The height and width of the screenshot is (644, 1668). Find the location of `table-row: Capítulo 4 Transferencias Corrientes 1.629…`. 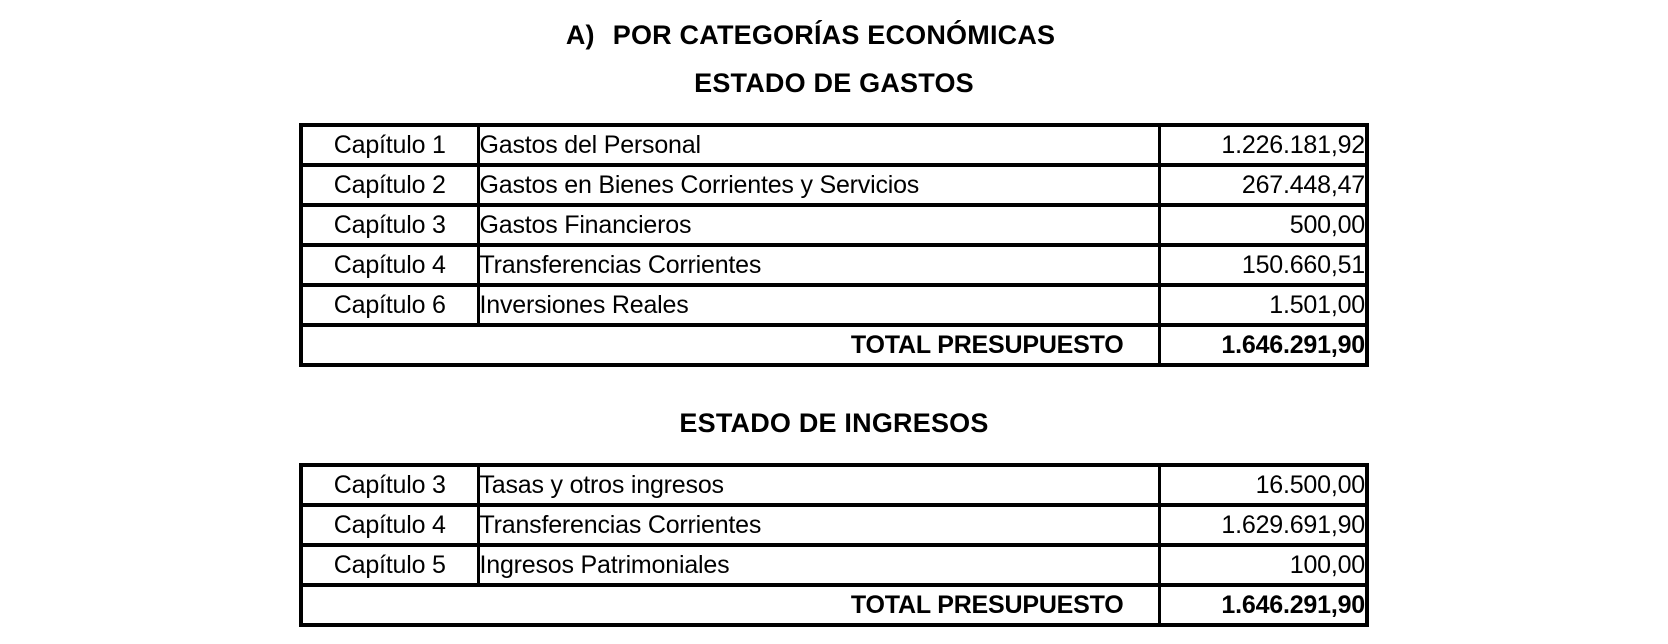

table-row: Capítulo 4 Transferencias Corrientes 1.629… is located at coordinates (834, 525).